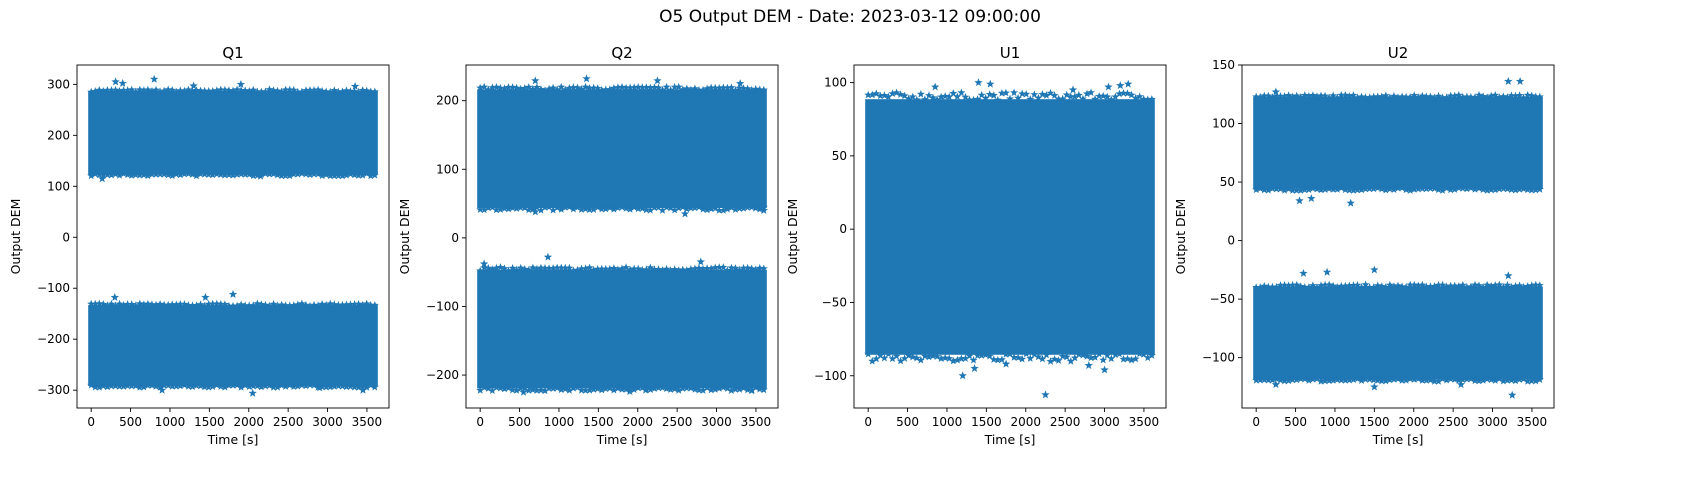 The height and width of the screenshot is (500, 1700). What do you see at coordinates (53, 339) in the screenshot?
I see `y-tick-label: −200` at bounding box center [53, 339].